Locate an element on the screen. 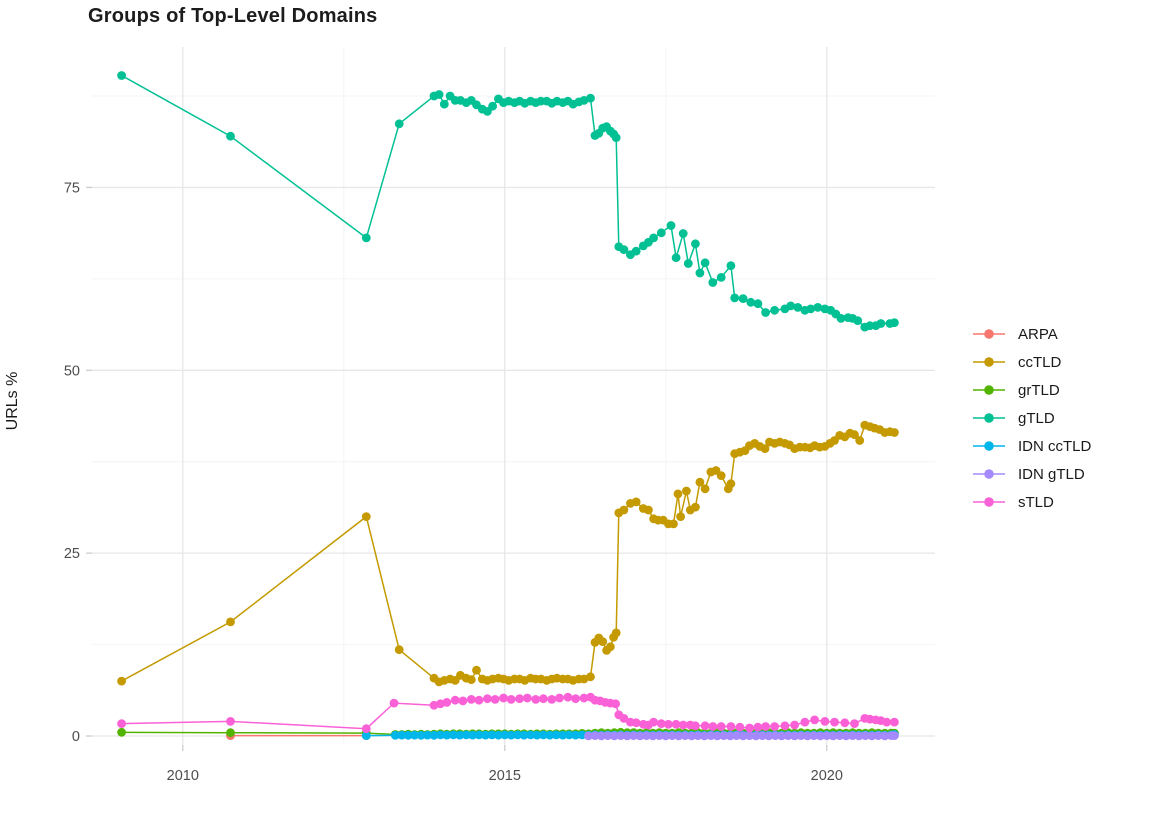 This screenshot has height=827, width=1164. x-tick-label: 2020 is located at coordinates (827, 776).